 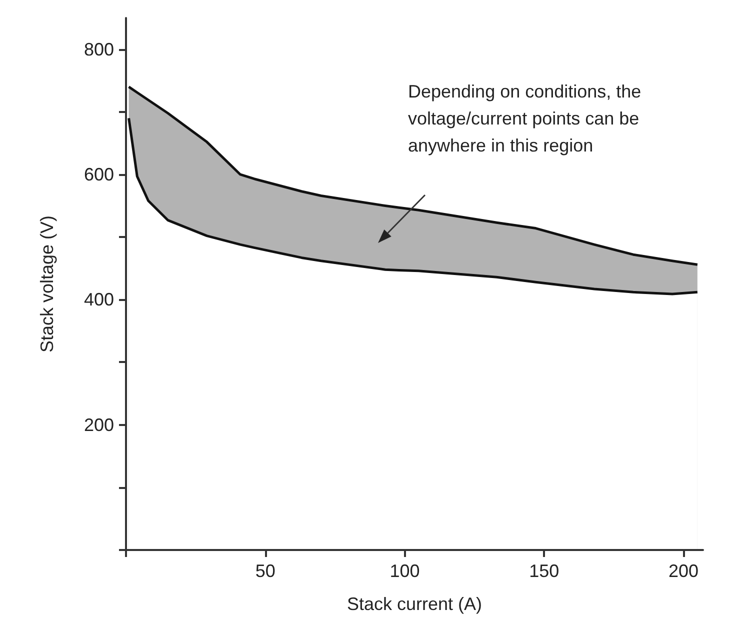 I want to click on x-tick-label: 100, so click(x=405, y=571).